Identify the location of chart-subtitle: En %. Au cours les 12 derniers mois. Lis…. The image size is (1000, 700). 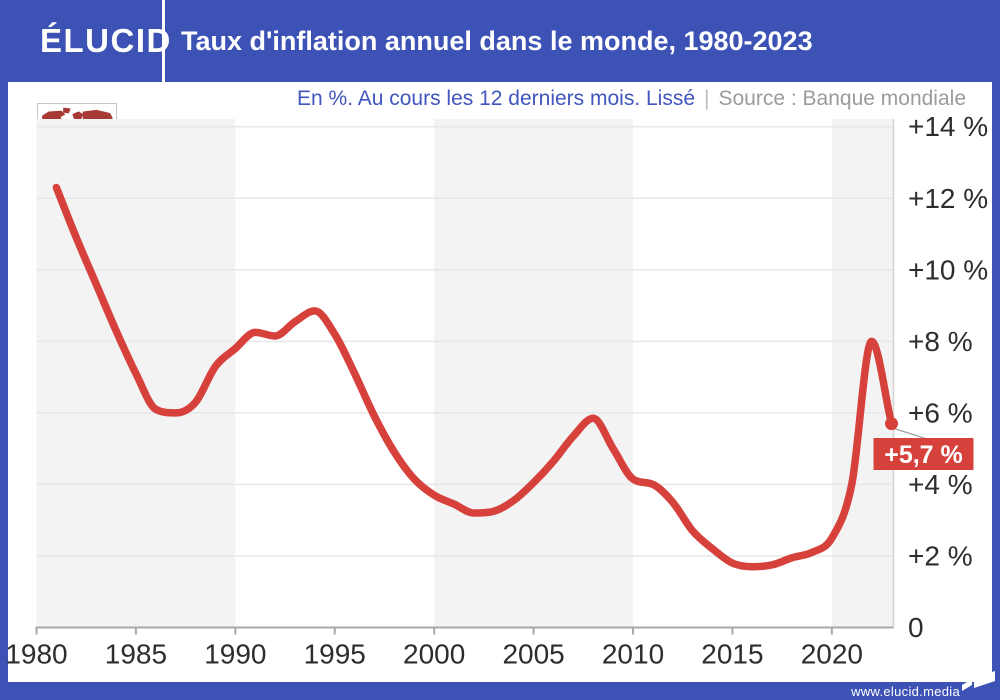
(488, 99).